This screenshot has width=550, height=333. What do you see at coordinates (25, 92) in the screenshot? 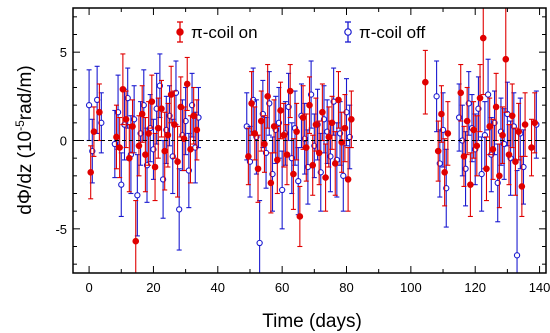
I see `y-axis-label-unit: rad/m)` at bounding box center [25, 92].